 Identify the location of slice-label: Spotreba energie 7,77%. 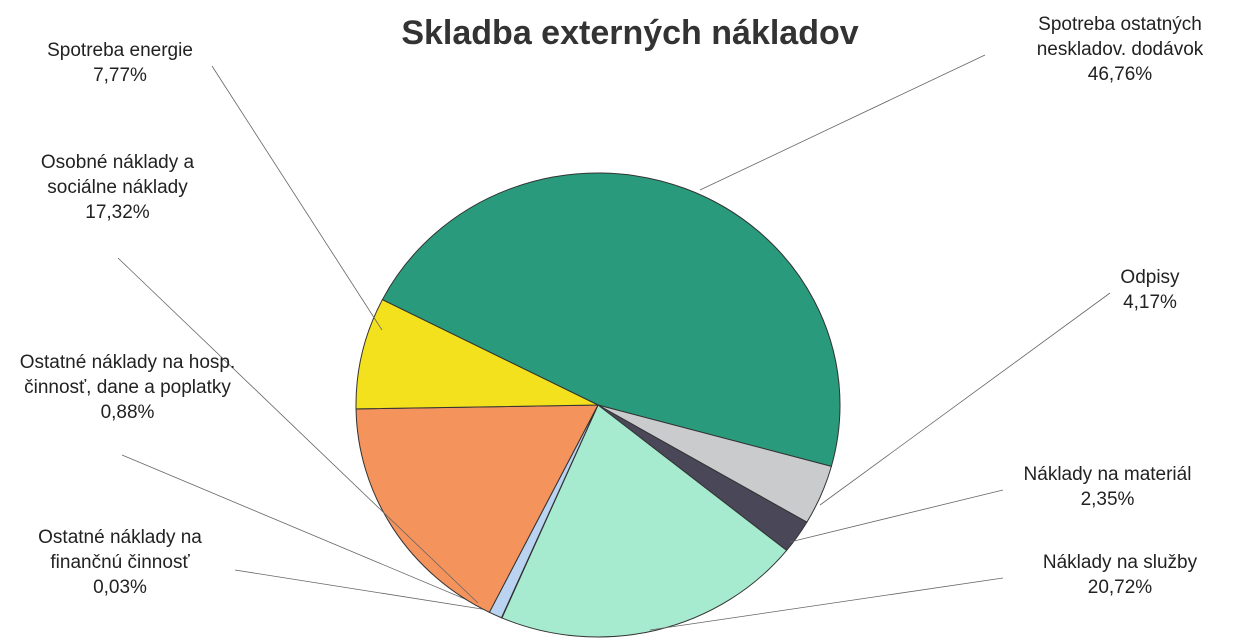
(120, 63).